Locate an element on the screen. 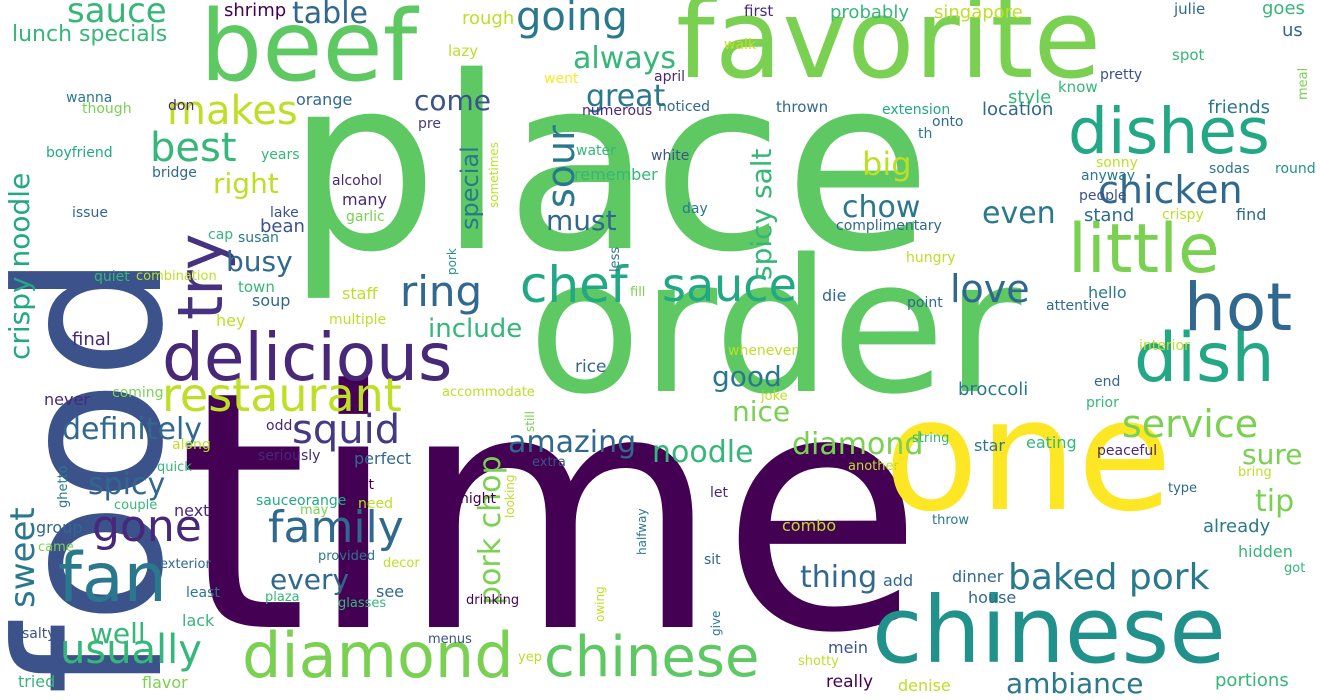 The width and height of the screenshot is (1320, 700). word-pork: pork is located at coordinates (452, 261).